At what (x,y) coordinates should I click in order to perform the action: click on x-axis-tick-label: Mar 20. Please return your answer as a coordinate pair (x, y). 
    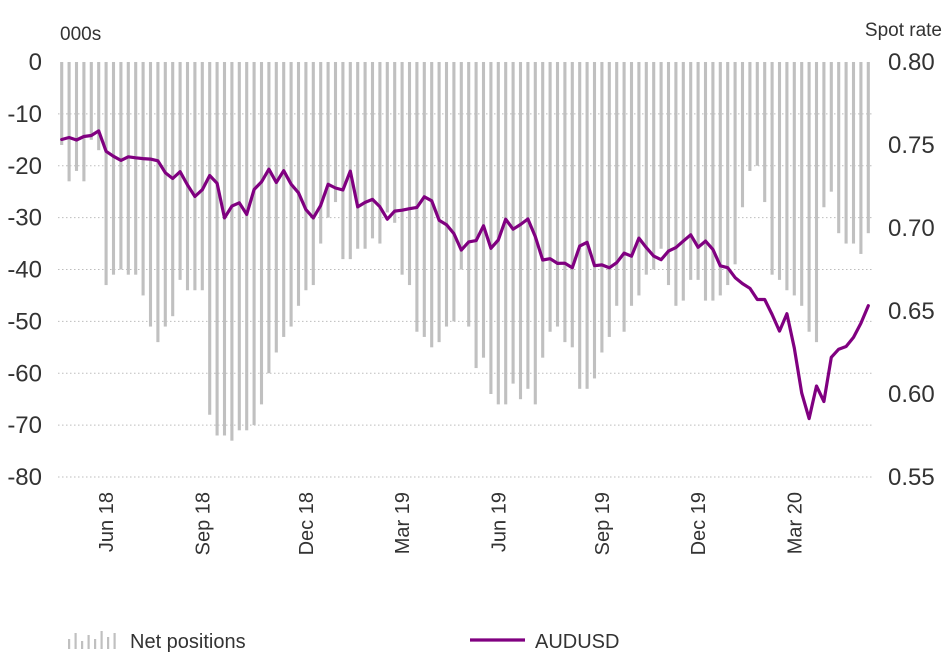
    Looking at the image, I should click on (795, 523).